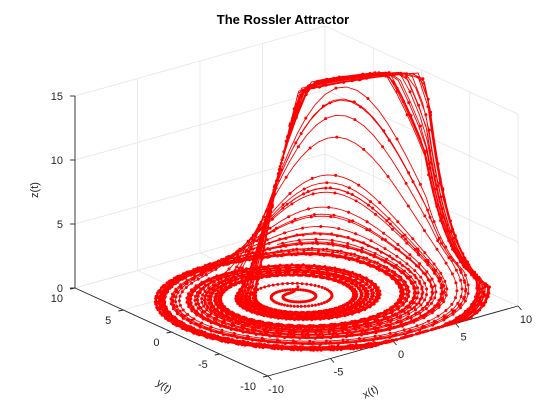  I want to click on y-tick-label: 0, so click(156, 343).